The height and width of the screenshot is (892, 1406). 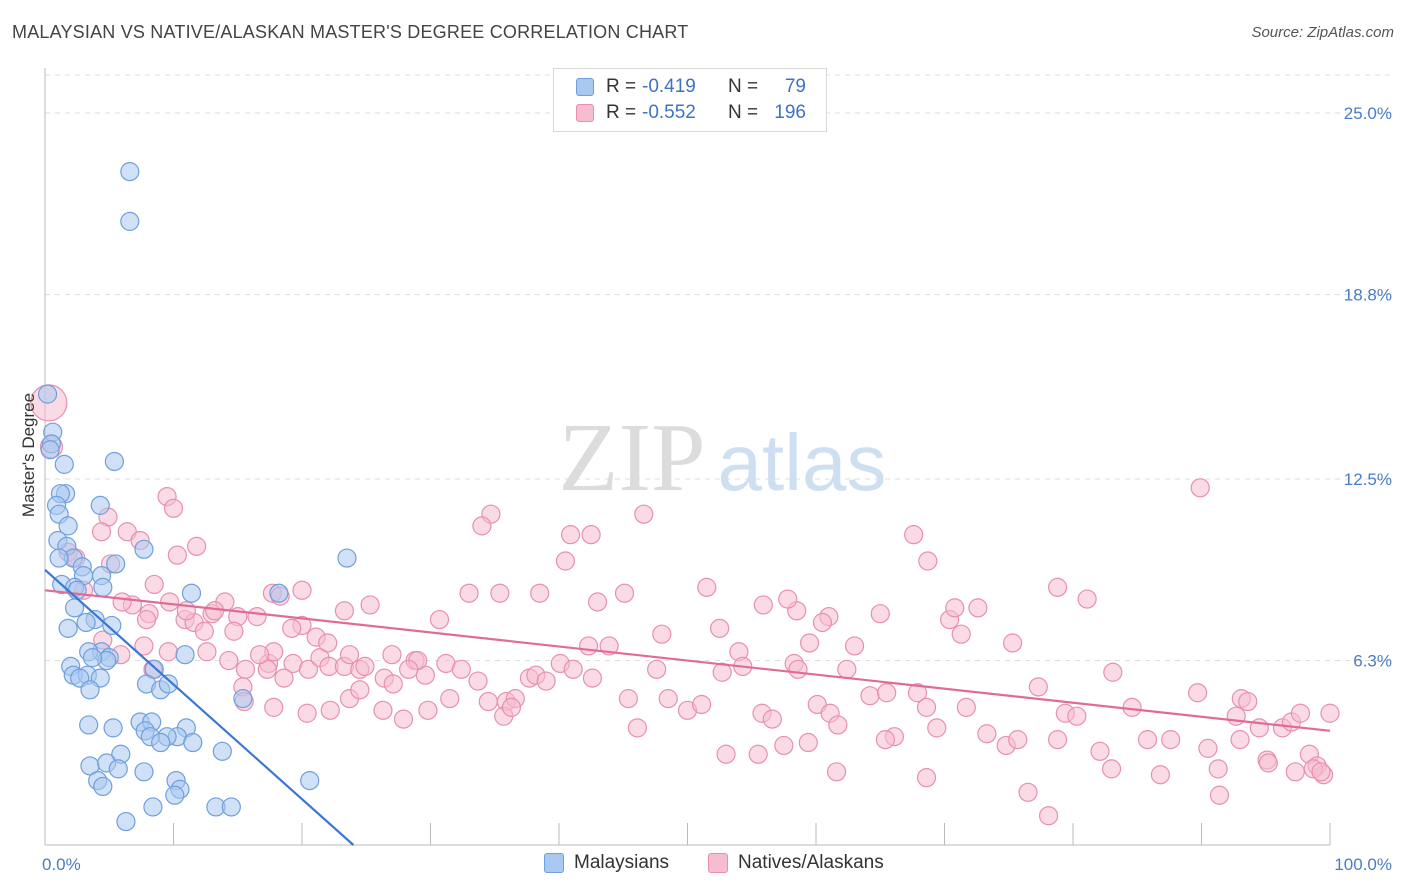 I want to click on bottom-legend-swatch-natives, so click(x=718, y=863).